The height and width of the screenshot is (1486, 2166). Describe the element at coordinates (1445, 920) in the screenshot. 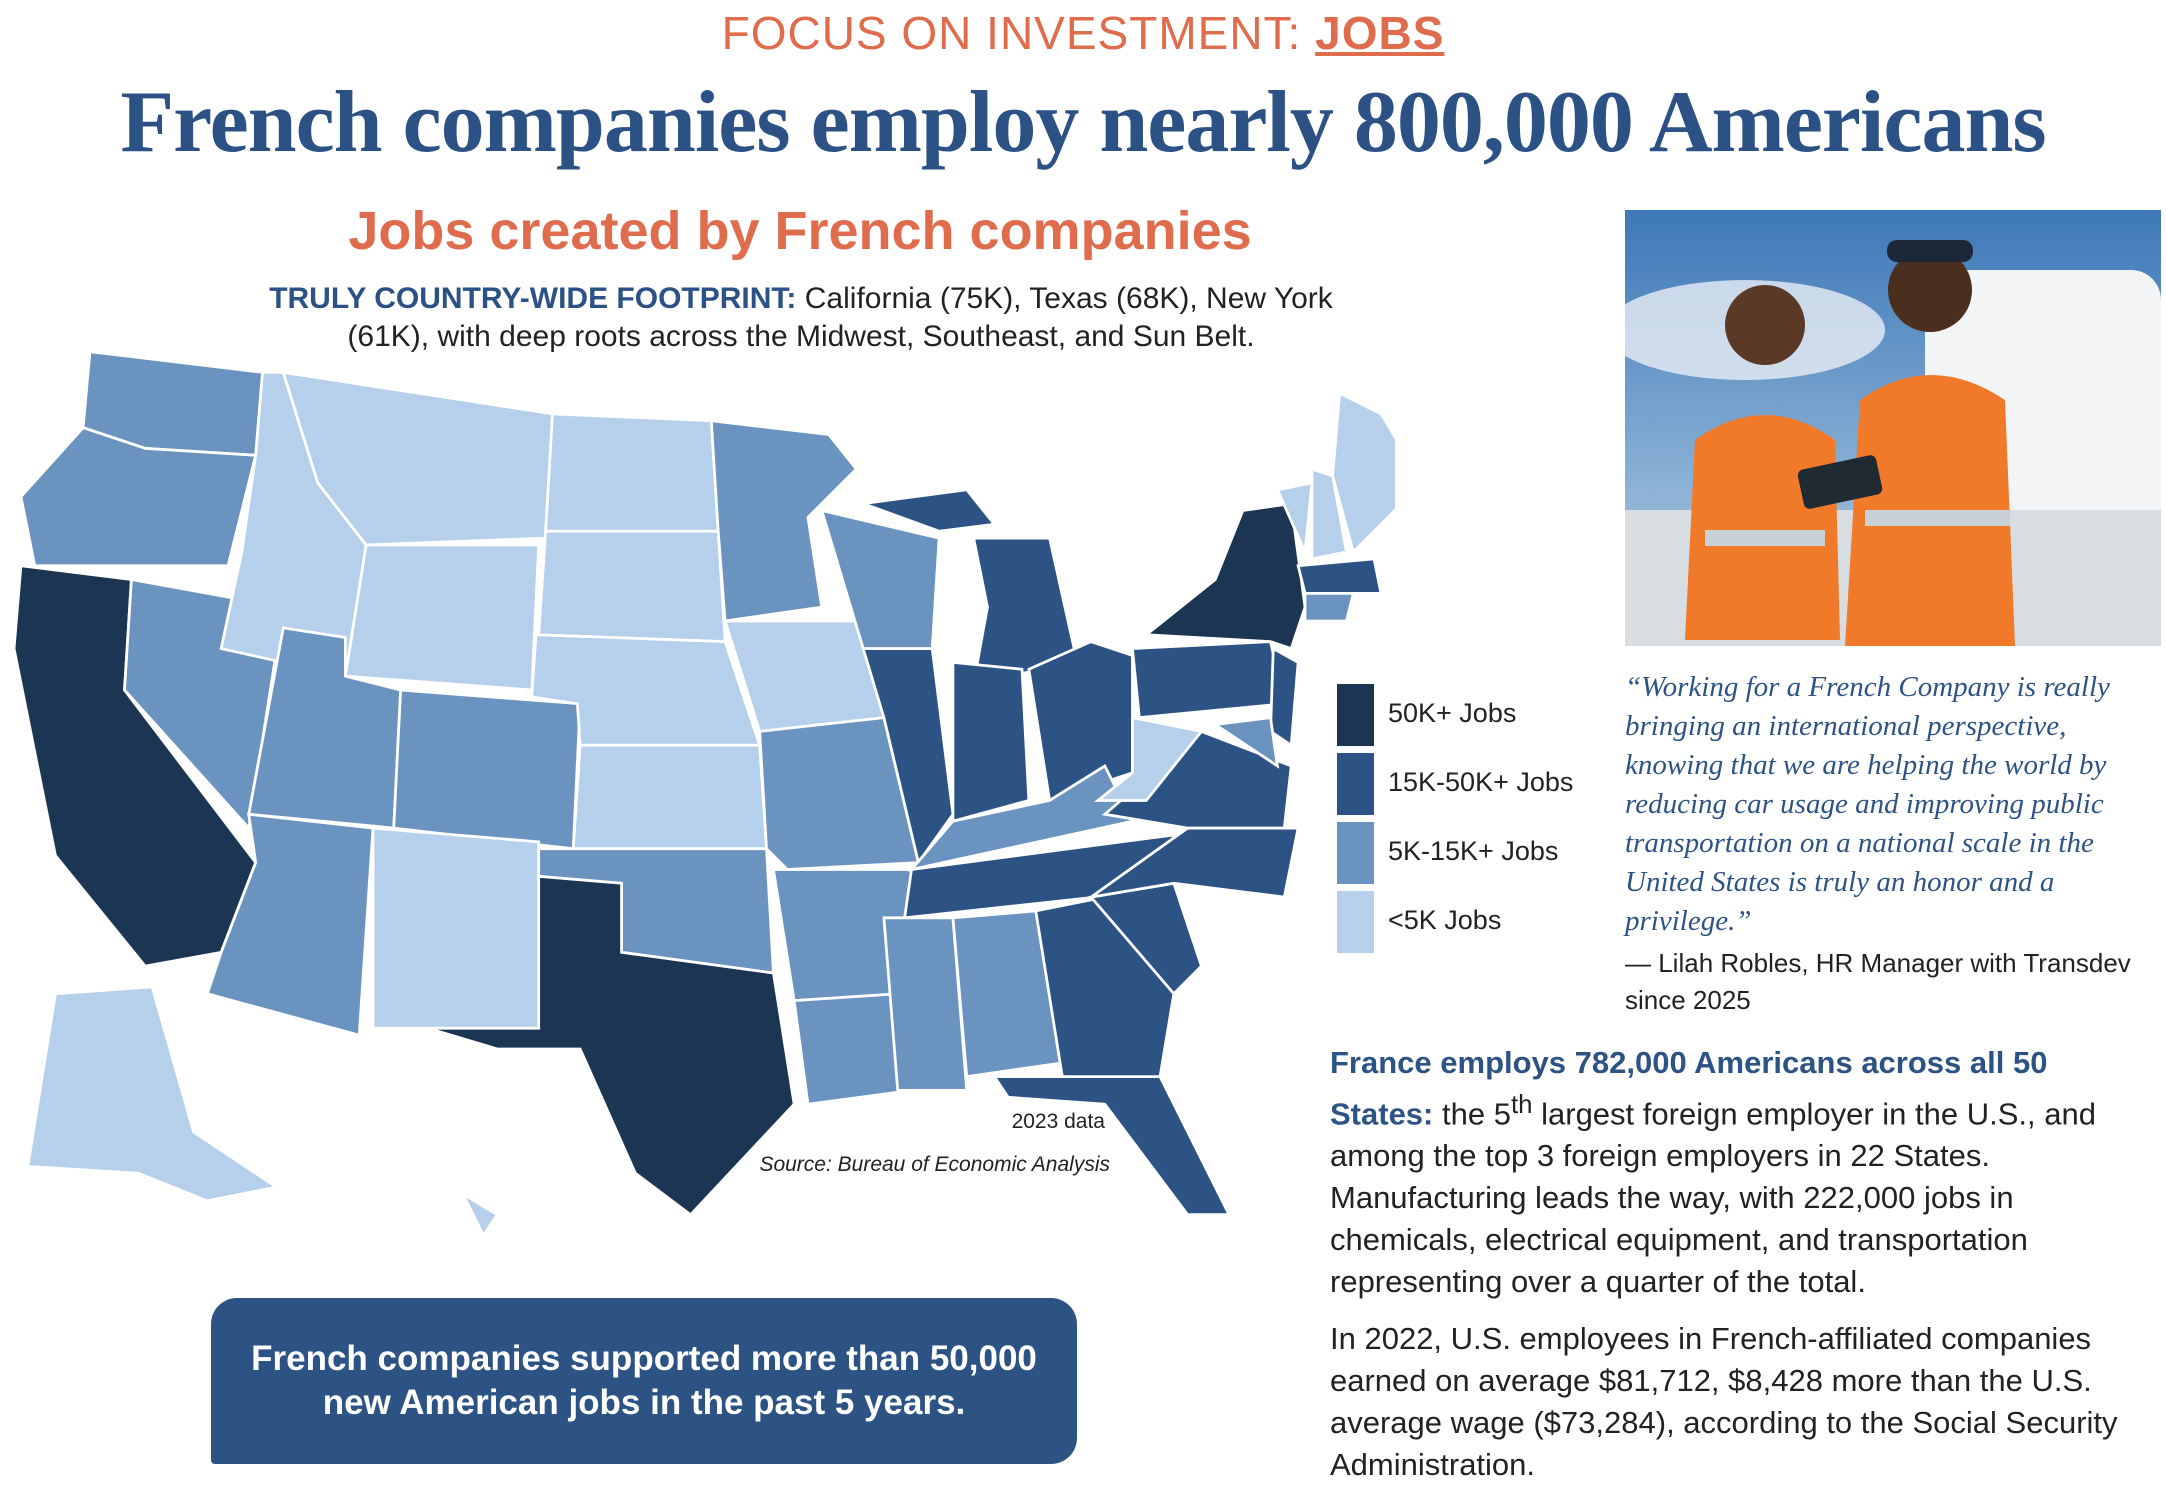

I see `legend-label: <5K Jobs` at that location.